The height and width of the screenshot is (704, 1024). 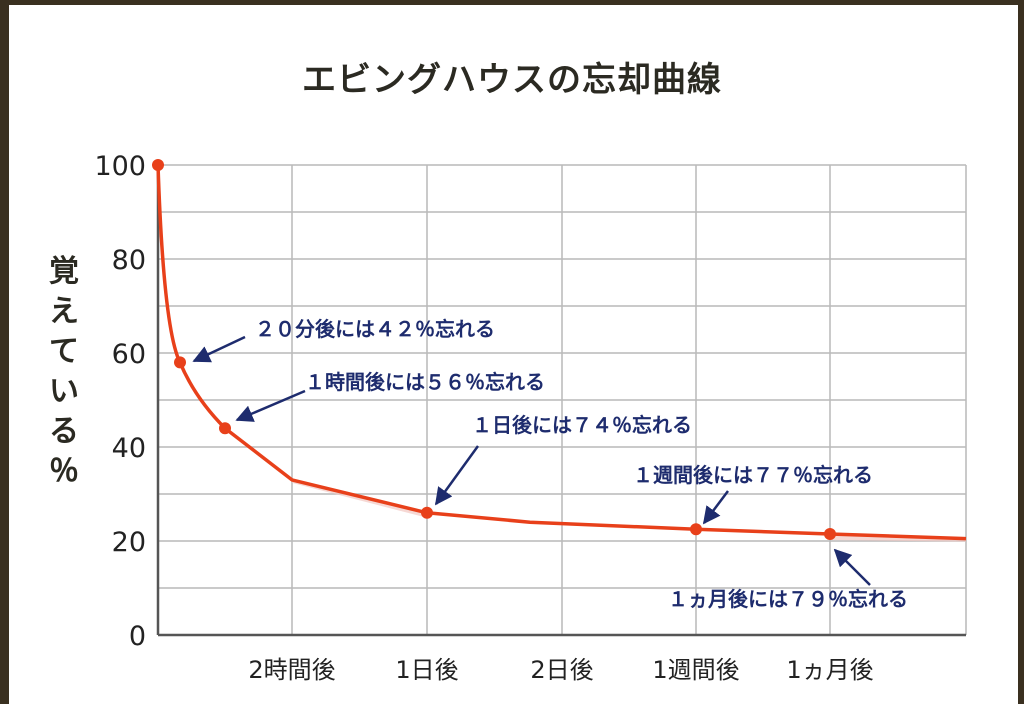 What do you see at coordinates (788, 599) in the screenshot?
I see `annotation-label: １ヵ月後には７９％忘れる` at bounding box center [788, 599].